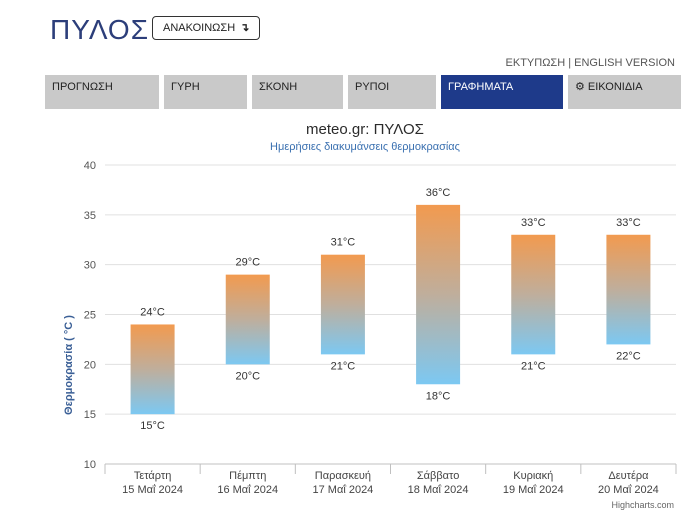 This screenshot has height=530, width=697. I want to click on x-tick-date-label: 19 Μαΐ 2024, so click(533, 490).